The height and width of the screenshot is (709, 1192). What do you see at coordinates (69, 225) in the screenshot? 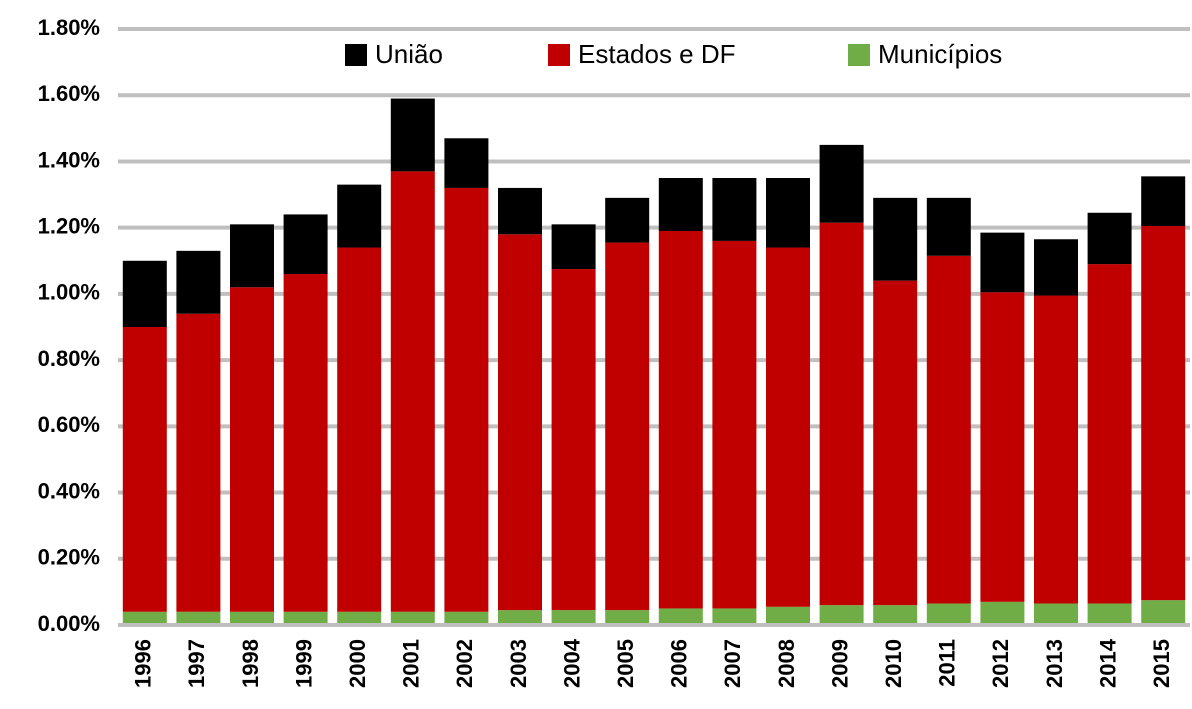
I see `y-tick-label: 1.20%` at bounding box center [69, 225].